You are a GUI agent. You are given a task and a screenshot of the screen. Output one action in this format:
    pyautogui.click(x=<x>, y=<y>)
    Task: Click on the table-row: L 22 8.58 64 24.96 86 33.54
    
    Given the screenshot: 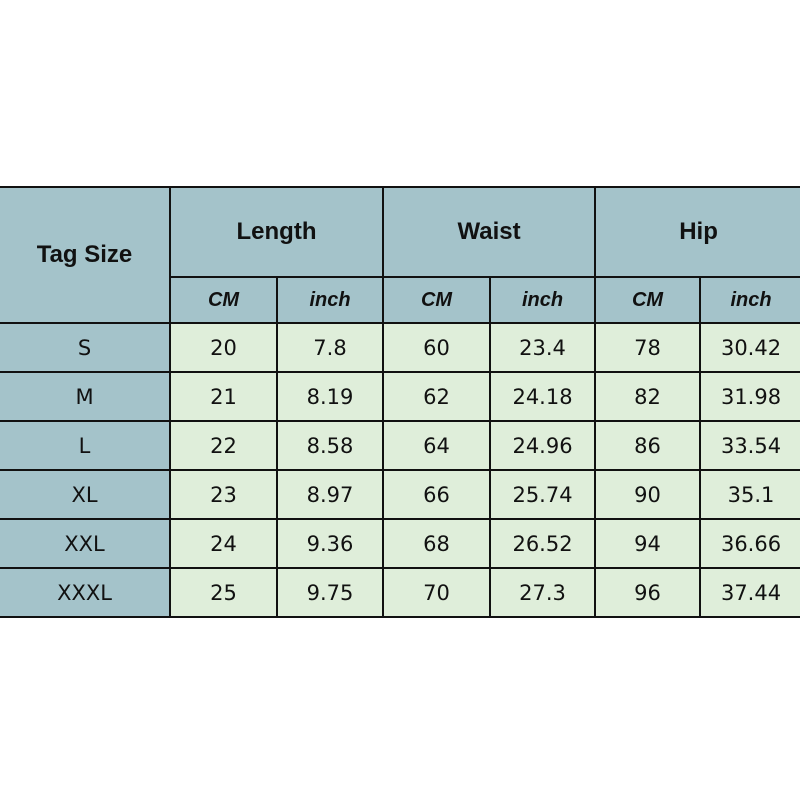 What is the action you would take?
    pyautogui.click(x=400, y=445)
    